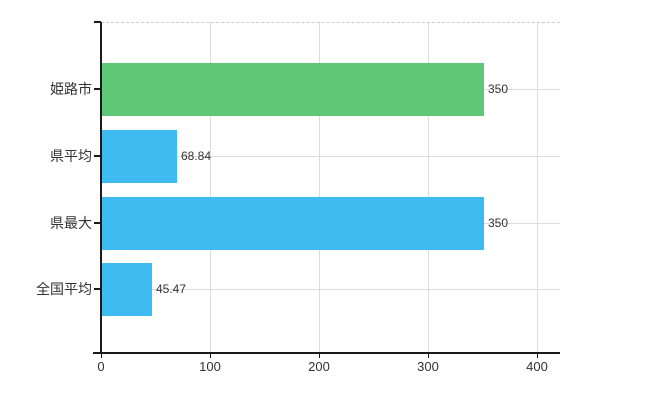 Image resolution: width=650 pixels, height=400 pixels. Describe the element at coordinates (171, 289) in the screenshot. I see `value-label: 45.47` at that location.